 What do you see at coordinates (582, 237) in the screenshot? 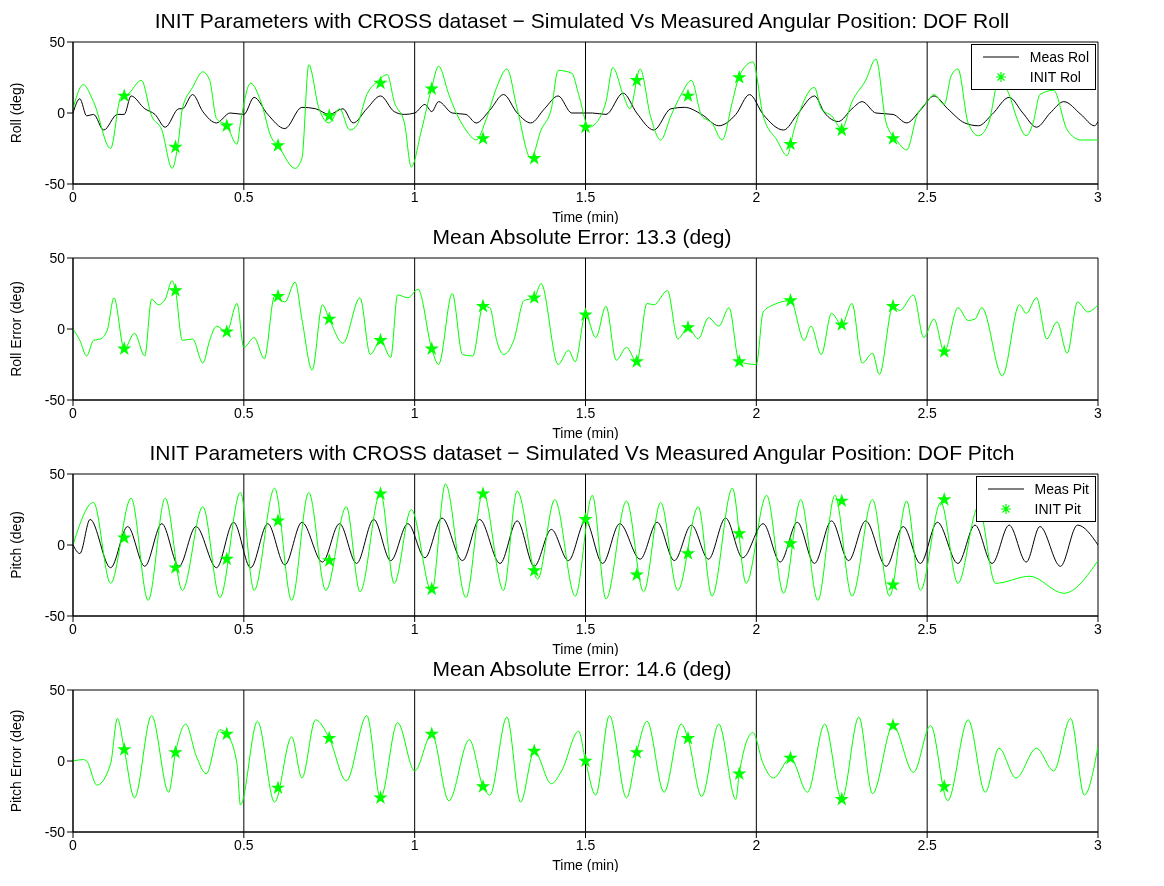
I see `chart-title: Mean Absolute Error: 13.3 (deg)` at bounding box center [582, 237].